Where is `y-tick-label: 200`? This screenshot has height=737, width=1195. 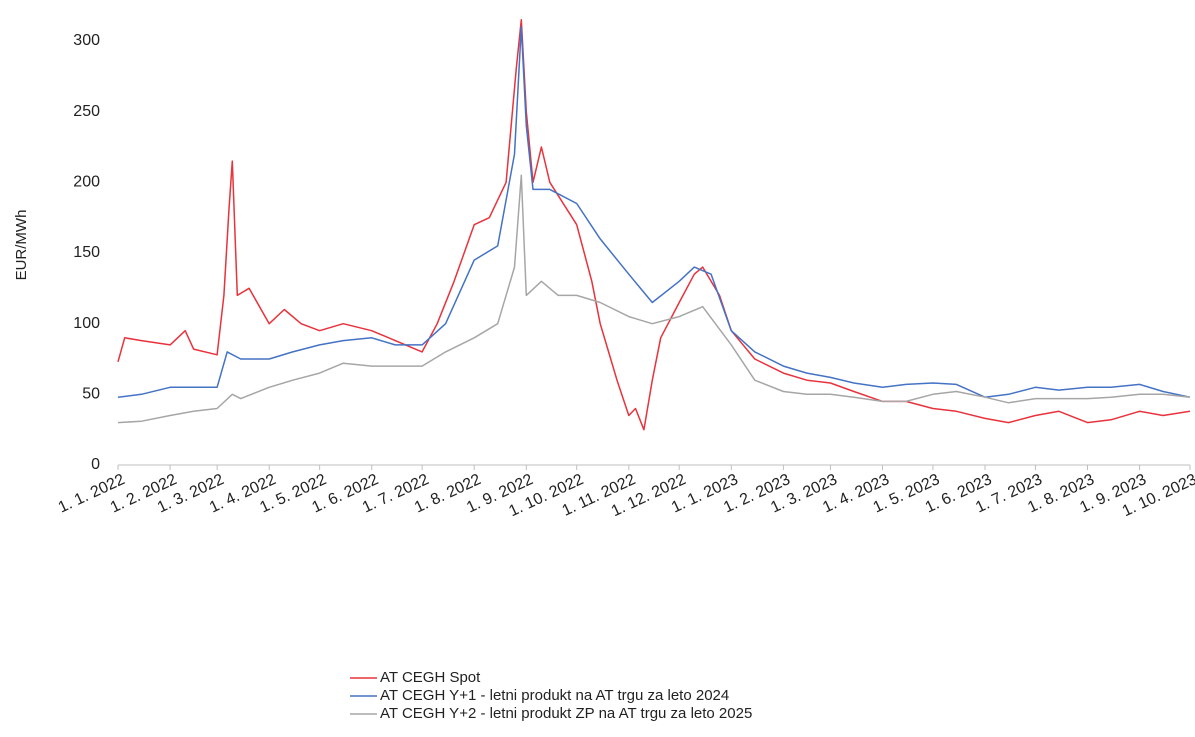
y-tick-label: 200 is located at coordinates (86, 182).